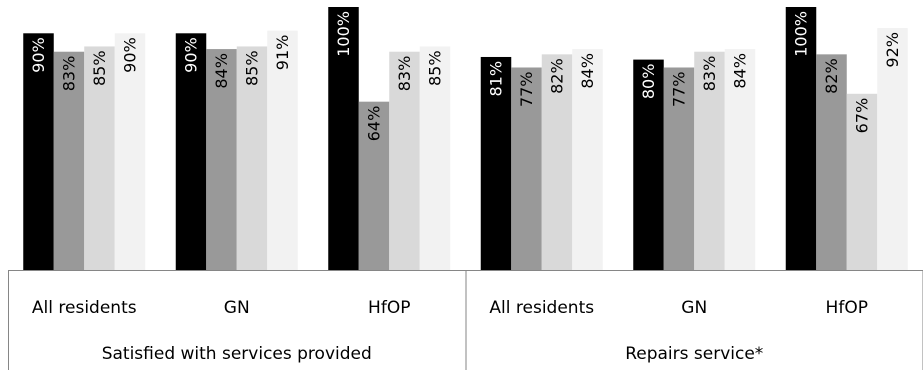 Image resolution: width=923 pixels, height=370 pixels. Describe the element at coordinates (38, 151) in the screenshot. I see `bar-1-1-s1` at that location.